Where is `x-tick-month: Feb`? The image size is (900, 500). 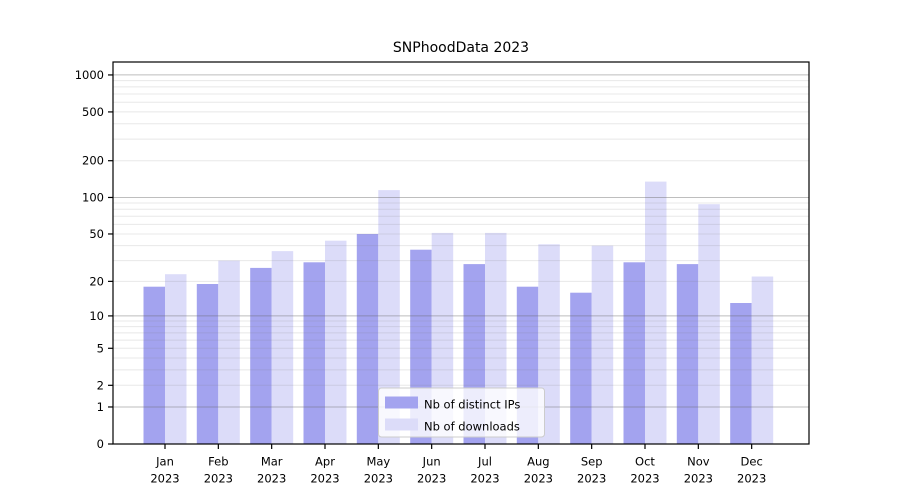
x-tick-month: Feb is located at coordinates (218, 462).